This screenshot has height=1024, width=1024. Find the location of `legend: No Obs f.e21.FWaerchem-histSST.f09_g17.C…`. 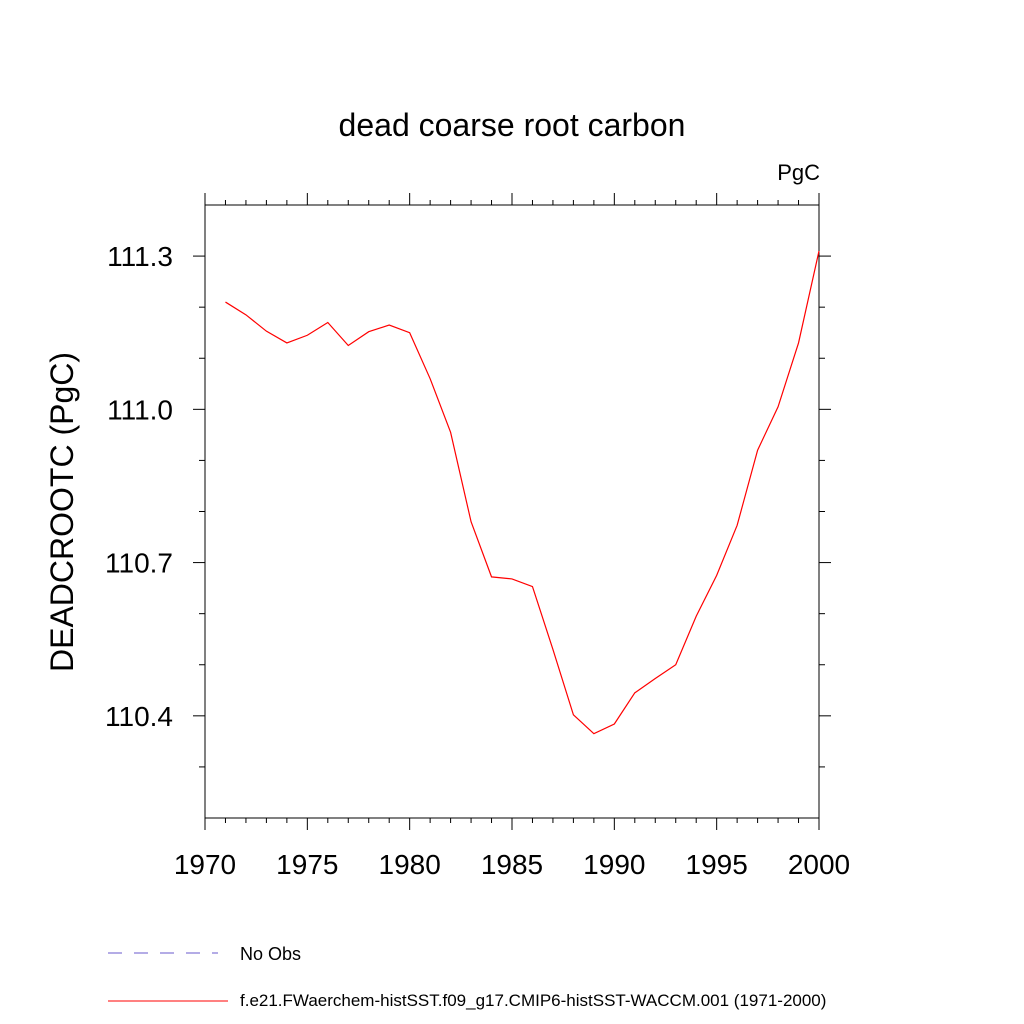

legend: No Obs f.e21.FWaerchem-histSST.f09_g17.C… is located at coordinates (467, 977).